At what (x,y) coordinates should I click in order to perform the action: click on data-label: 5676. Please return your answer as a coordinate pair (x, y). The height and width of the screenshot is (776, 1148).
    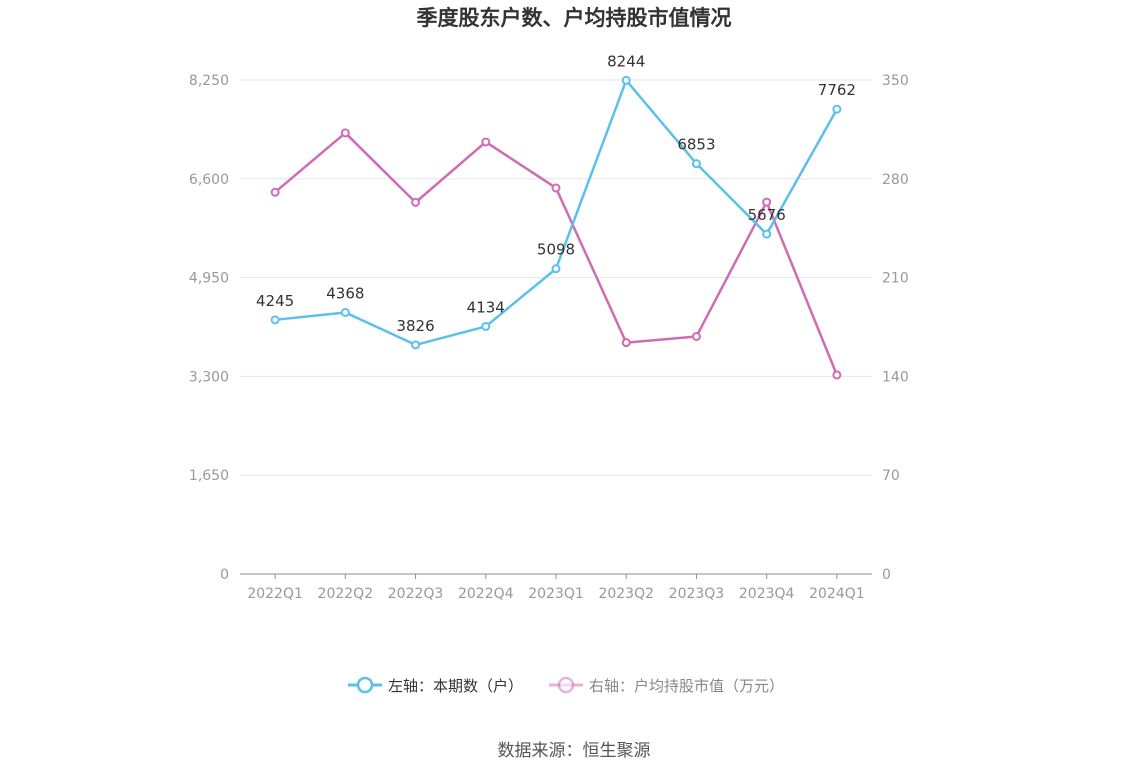
    Looking at the image, I should click on (767, 215).